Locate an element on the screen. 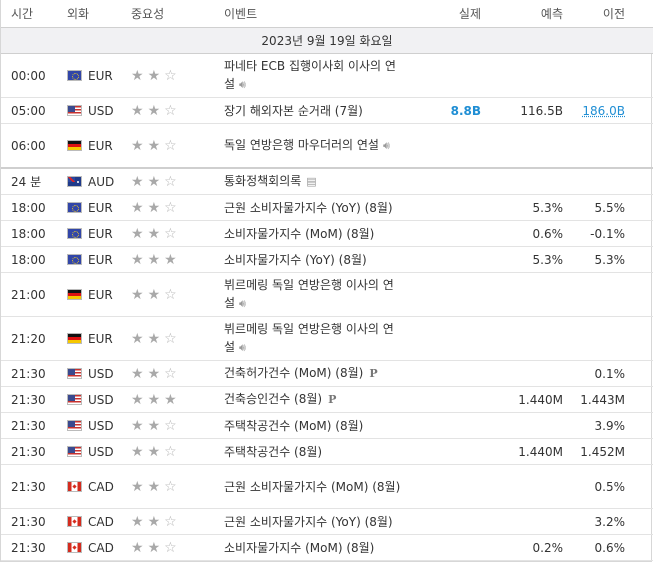 Image resolution: width=654 pixels, height=562 pixels. event-name: 장기 해외자본 순거래 (7월) is located at coordinates (293, 110).